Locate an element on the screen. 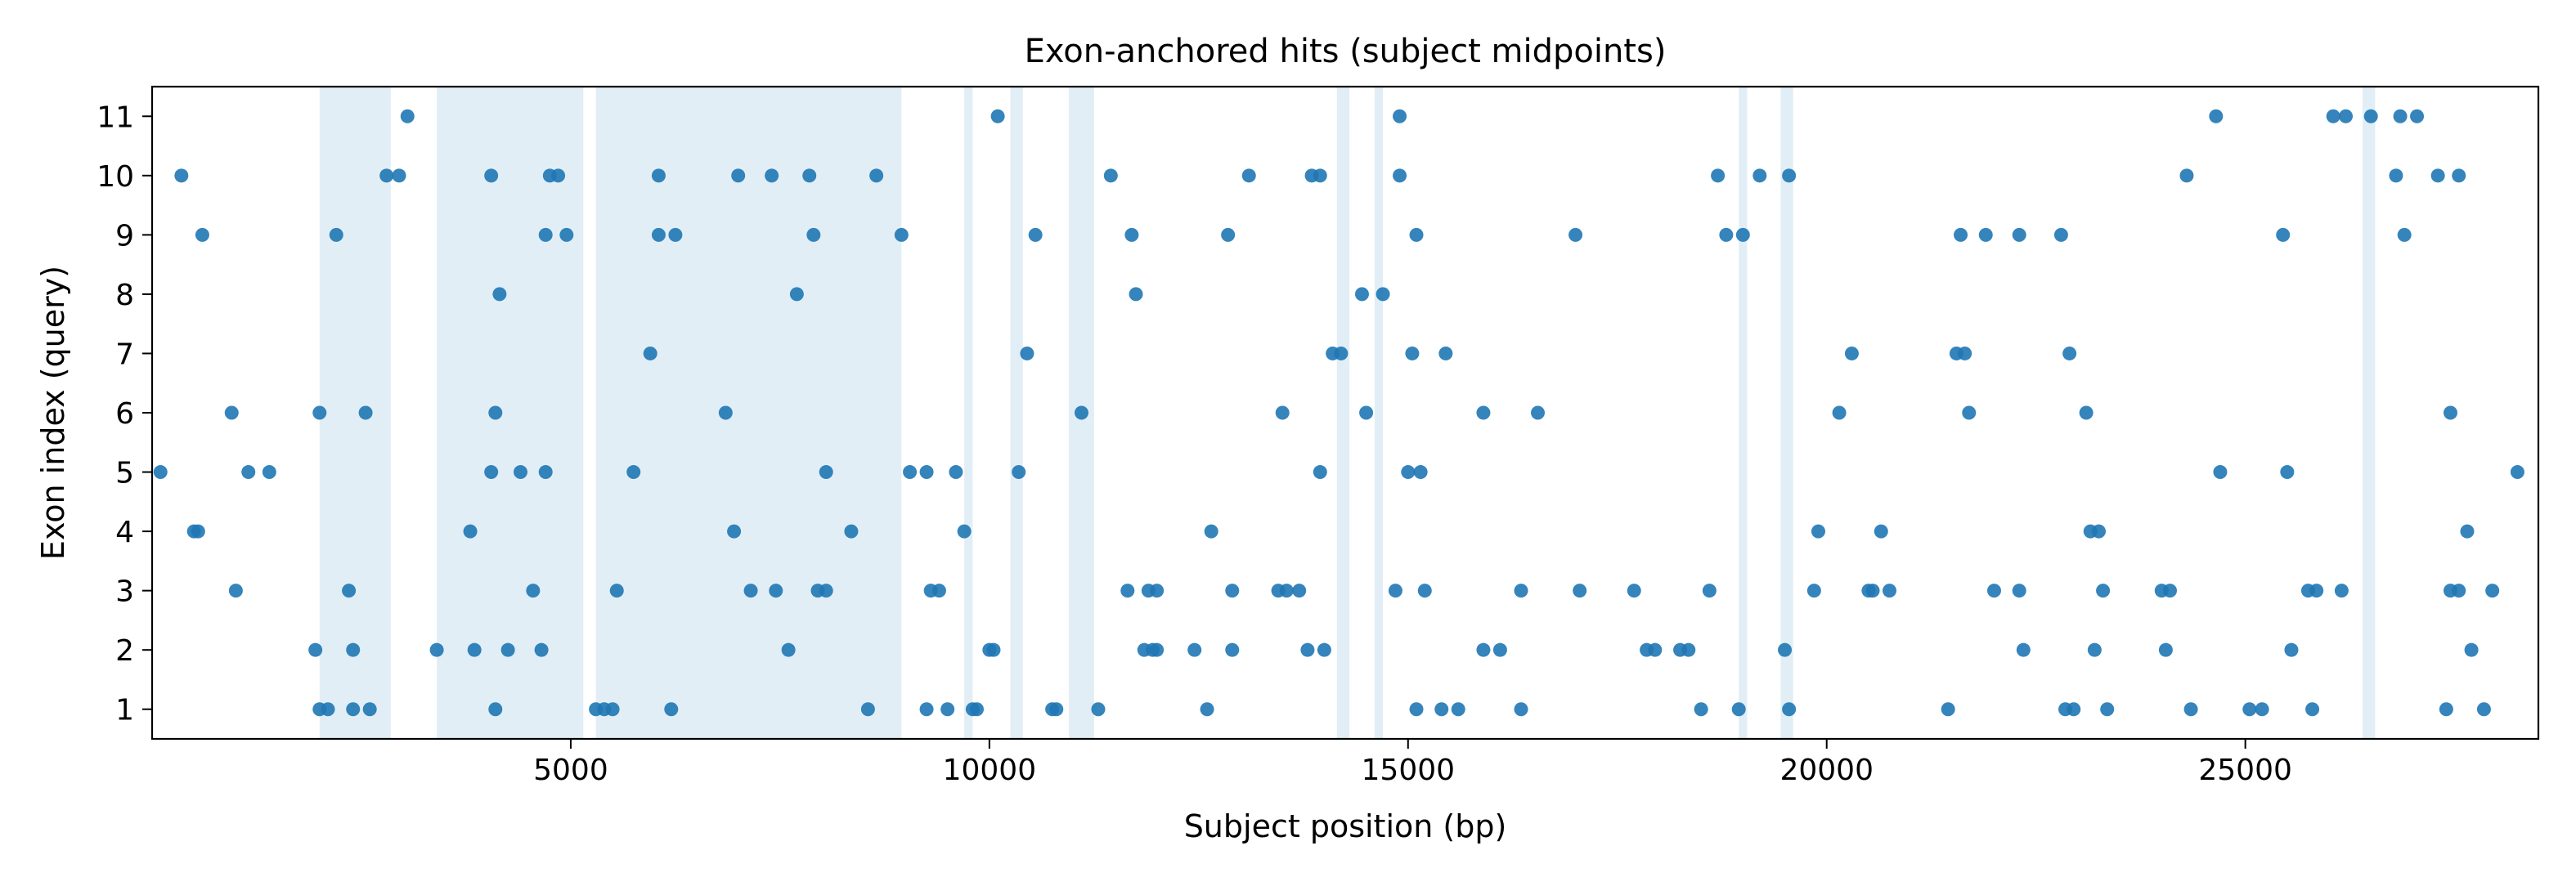  y-tick-label: 10 is located at coordinates (115, 177).